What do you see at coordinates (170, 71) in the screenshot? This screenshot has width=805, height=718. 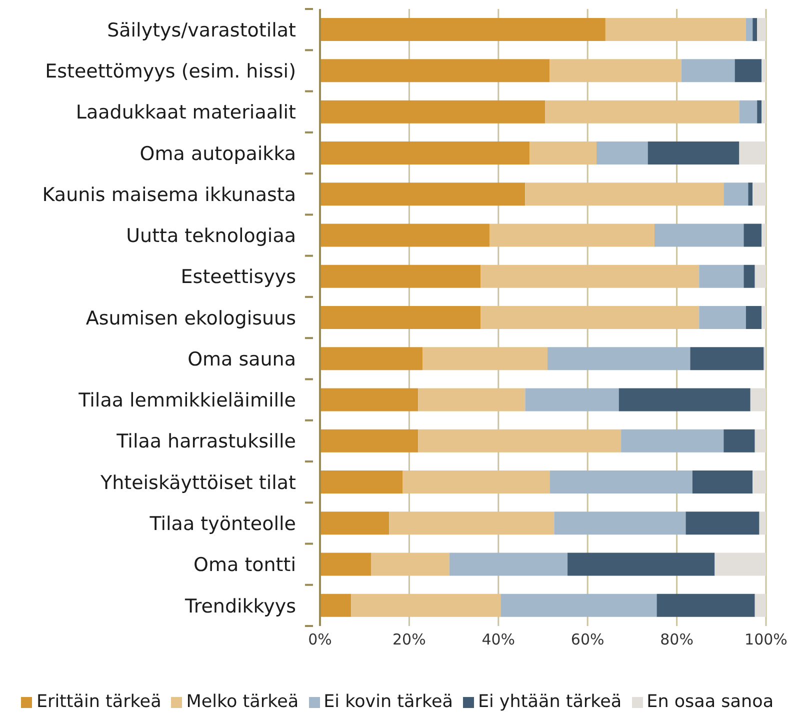 I see `y-tick-label: Esteettömyys (esim. hissi)` at bounding box center [170, 71].